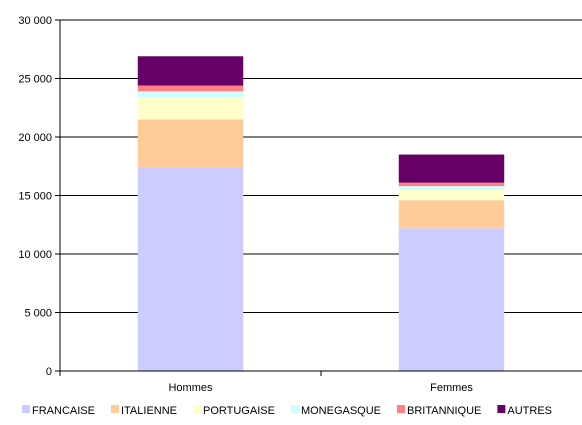 Image resolution: width=582 pixels, height=425 pixels. I want to click on legend-label: MONEGASQUE, so click(341, 411).